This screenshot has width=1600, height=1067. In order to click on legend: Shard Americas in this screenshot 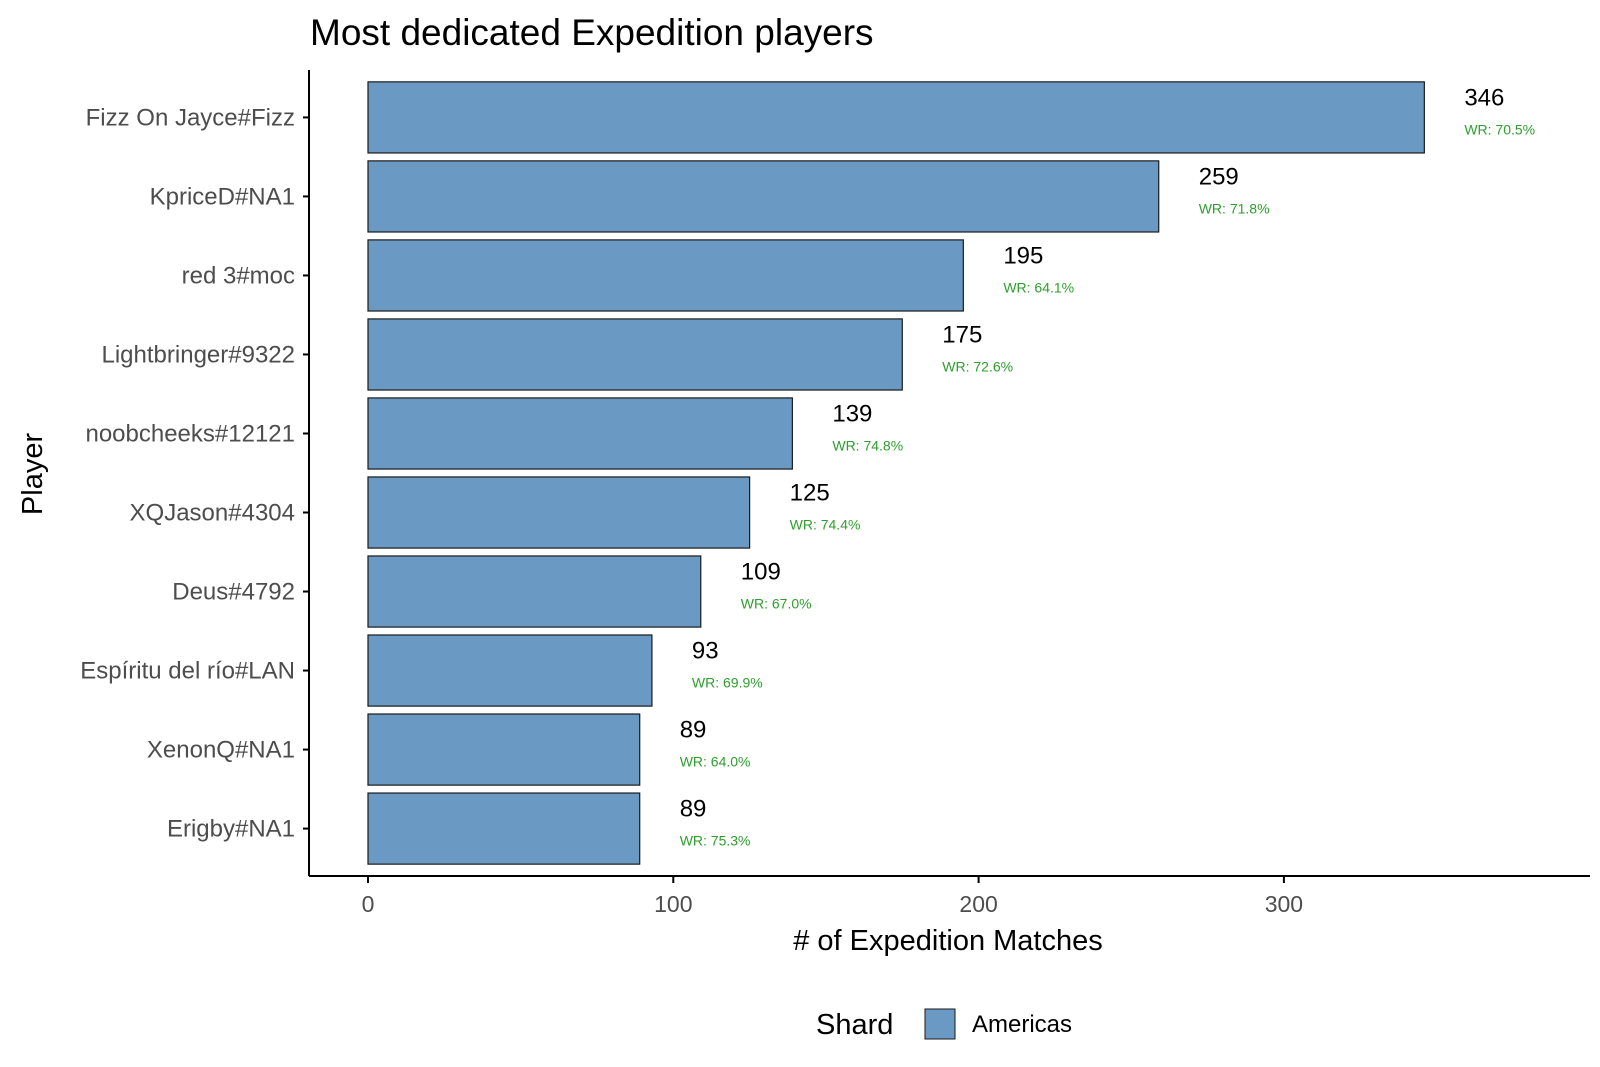, I will do `click(944, 1024)`.